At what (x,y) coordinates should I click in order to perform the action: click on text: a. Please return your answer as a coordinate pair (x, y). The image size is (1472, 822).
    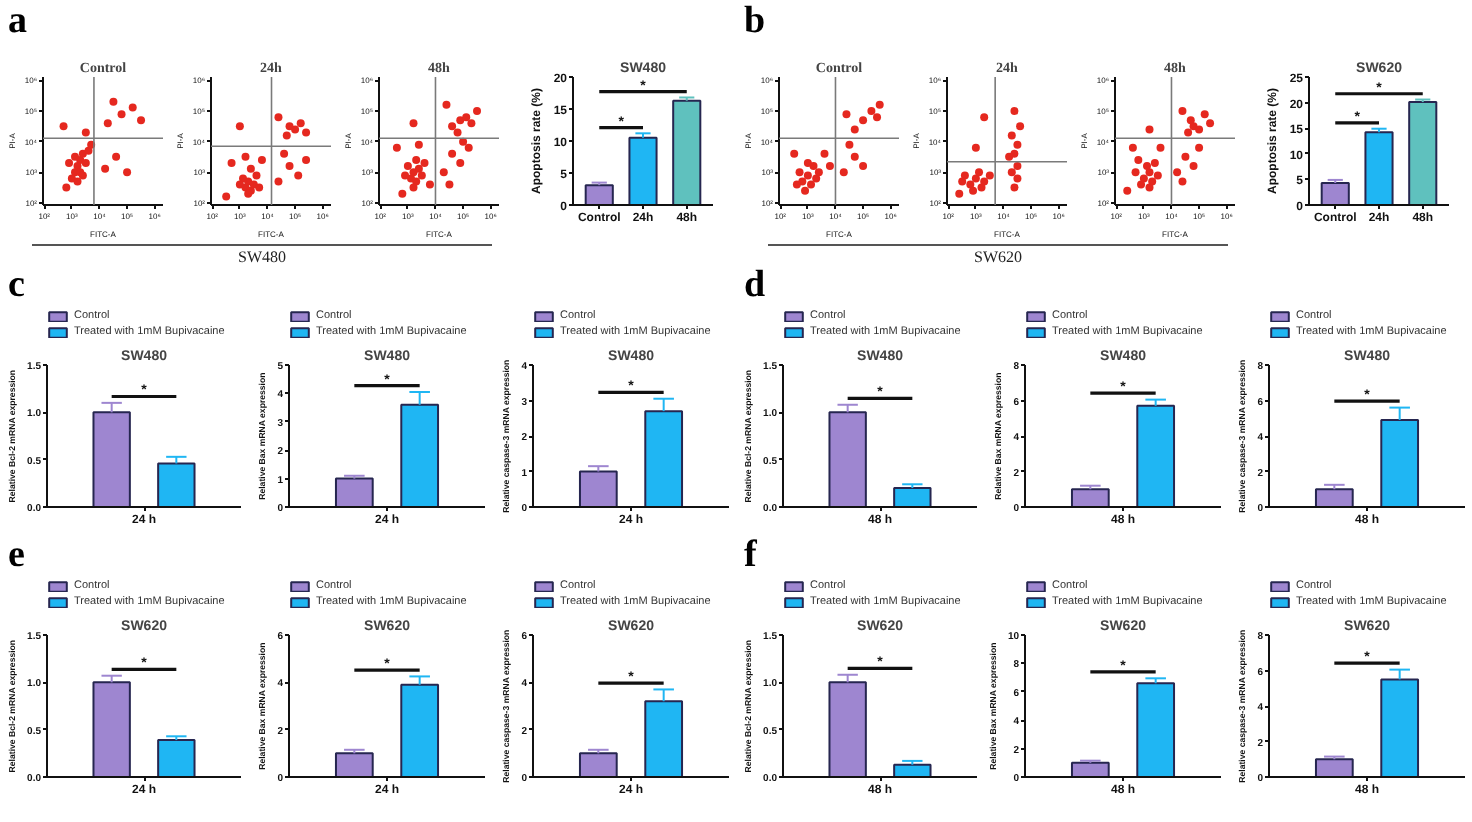
    Looking at the image, I should click on (17, 22).